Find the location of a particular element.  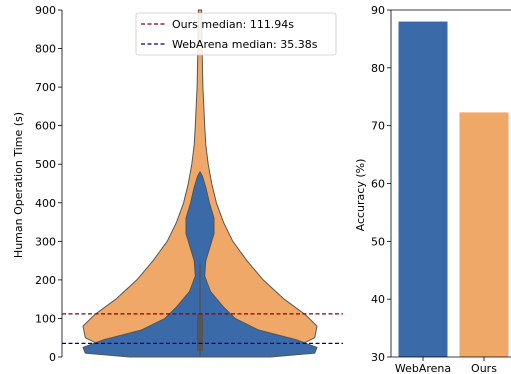

bar-y-axis-ticks: 30 40 50 60 70 80 90 is located at coordinates (381, 184).